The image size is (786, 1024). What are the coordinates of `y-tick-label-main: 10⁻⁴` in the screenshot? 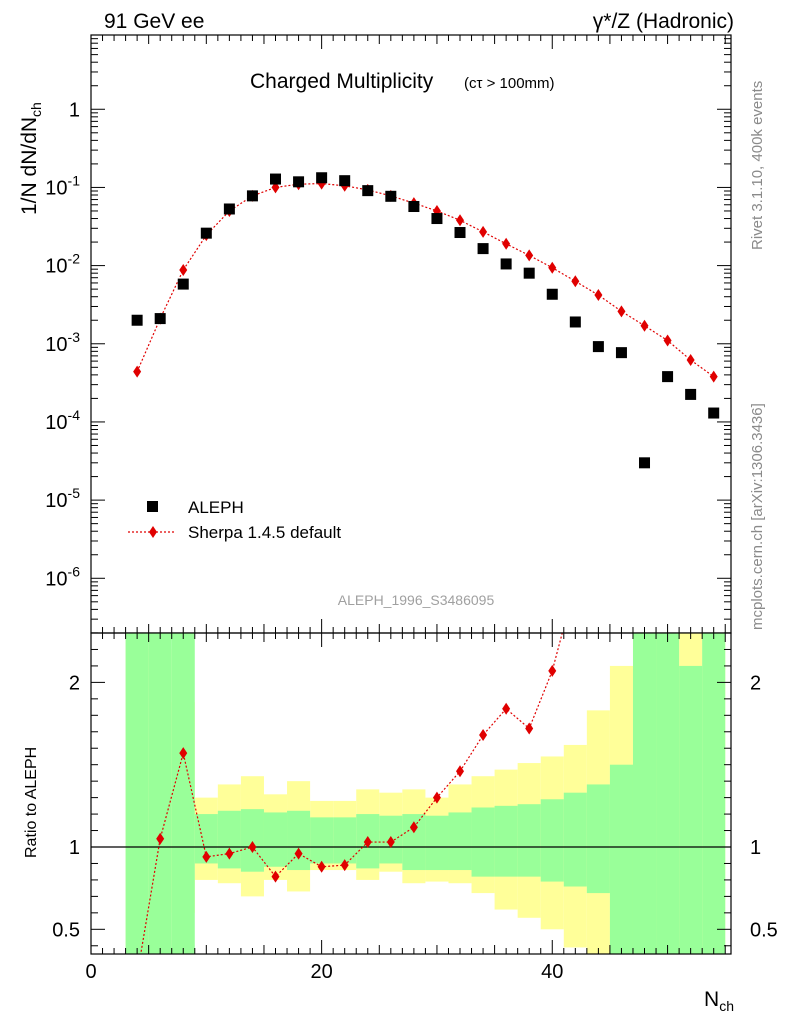 It's located at (62, 420).